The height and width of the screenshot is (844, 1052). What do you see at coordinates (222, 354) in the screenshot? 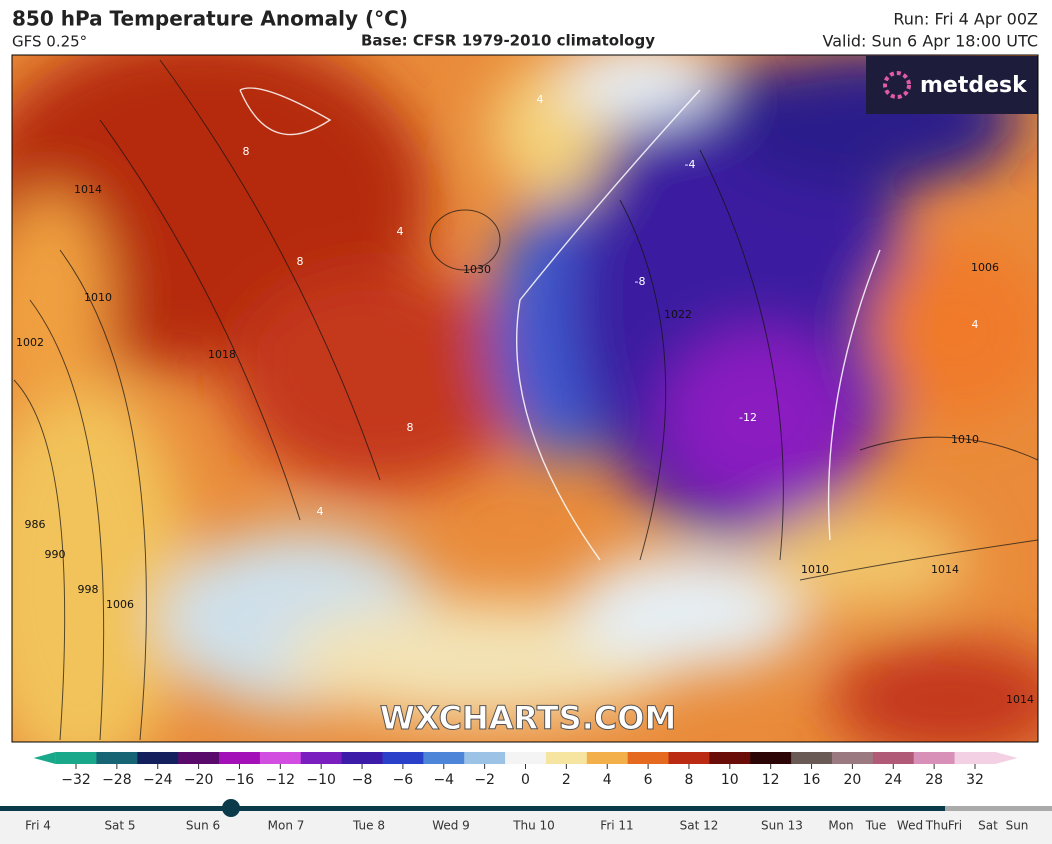
I see `map-label: 1018` at bounding box center [222, 354].